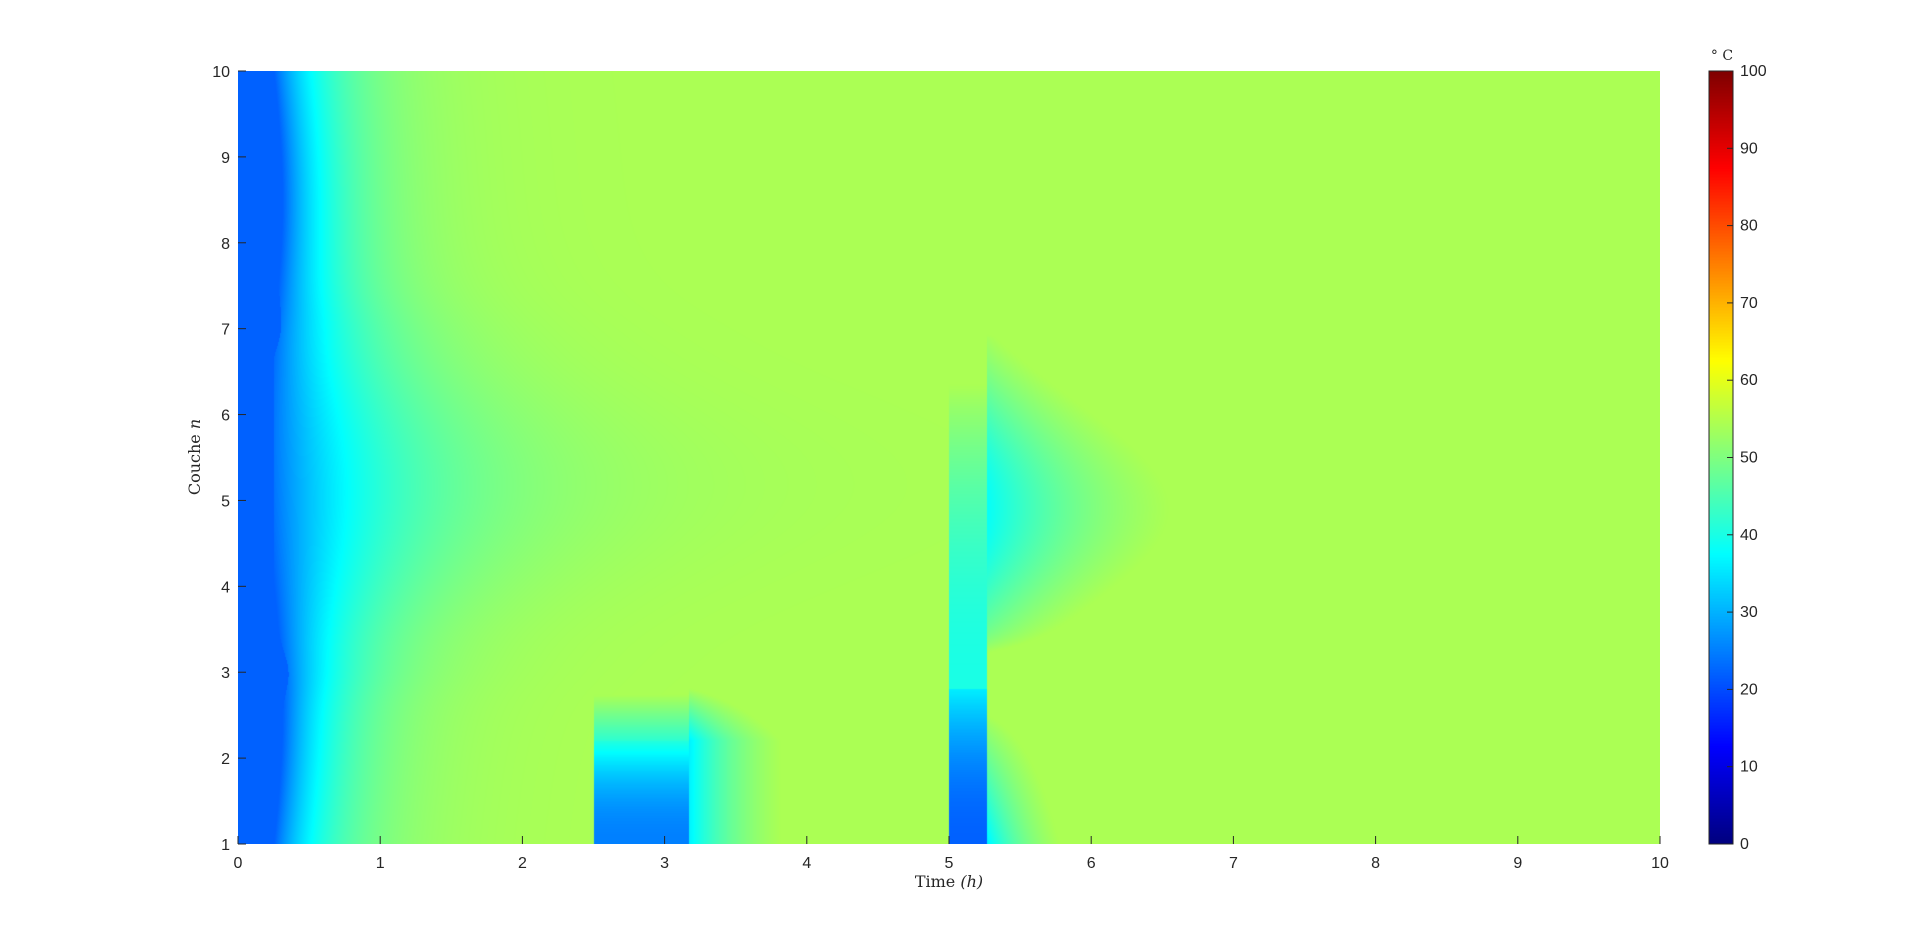  What do you see at coordinates (951, 854) in the screenshot?
I see `x-axis-ticks: 0 1 2 3 4 5 6 7 8 9 10` at bounding box center [951, 854].